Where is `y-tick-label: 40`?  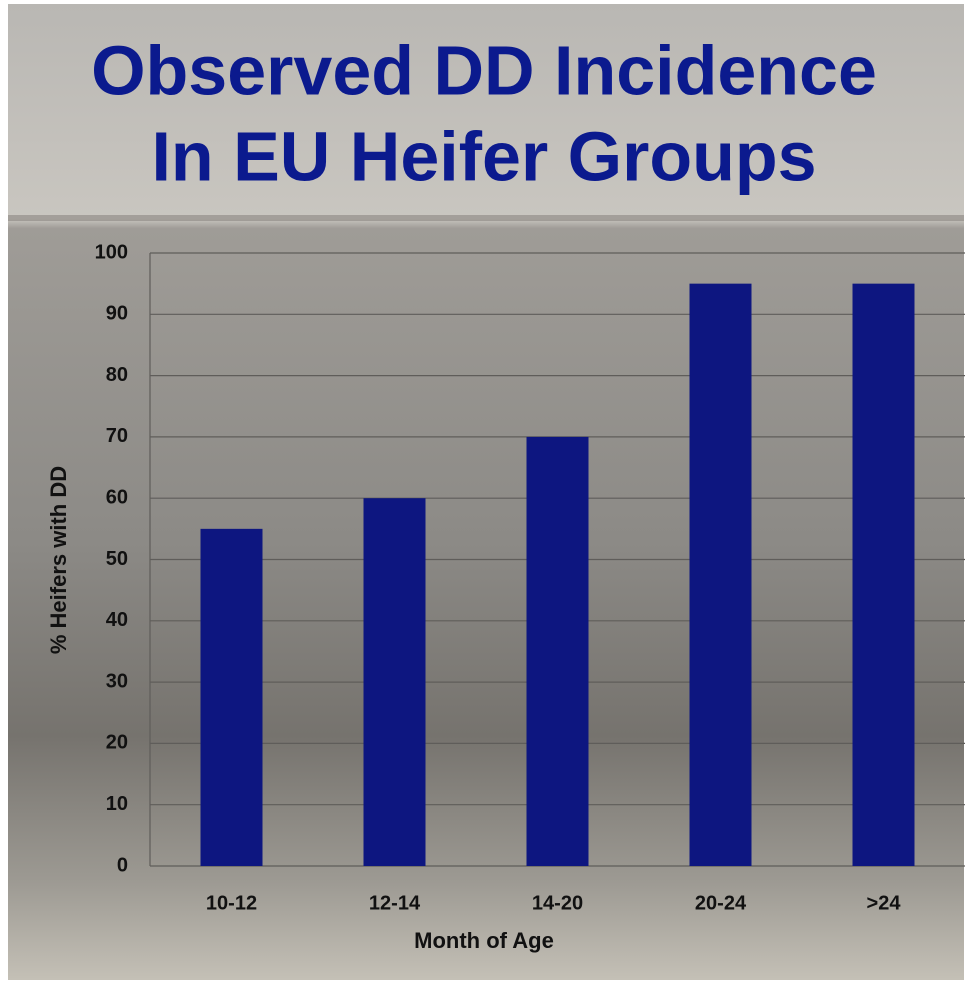
y-tick-label: 40 is located at coordinates (117, 620).